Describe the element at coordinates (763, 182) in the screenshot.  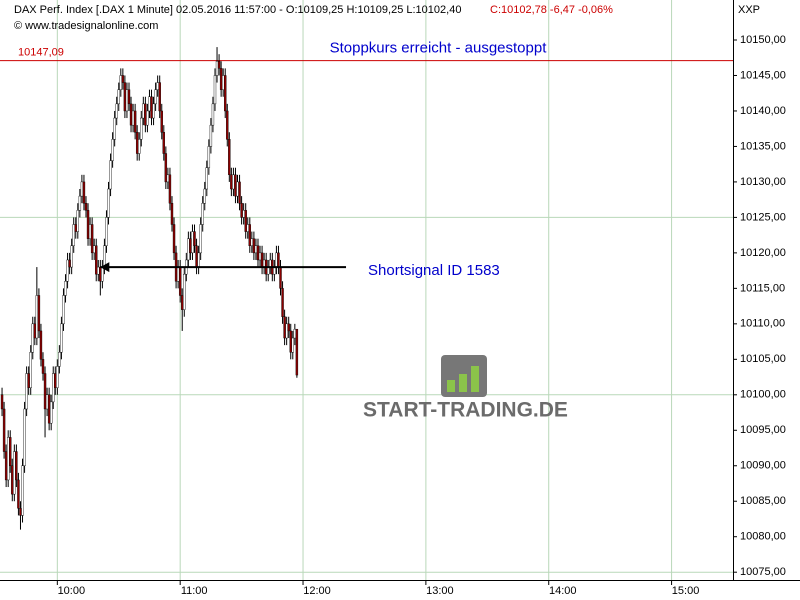
I see `y-tick-label: 10130,00` at that location.